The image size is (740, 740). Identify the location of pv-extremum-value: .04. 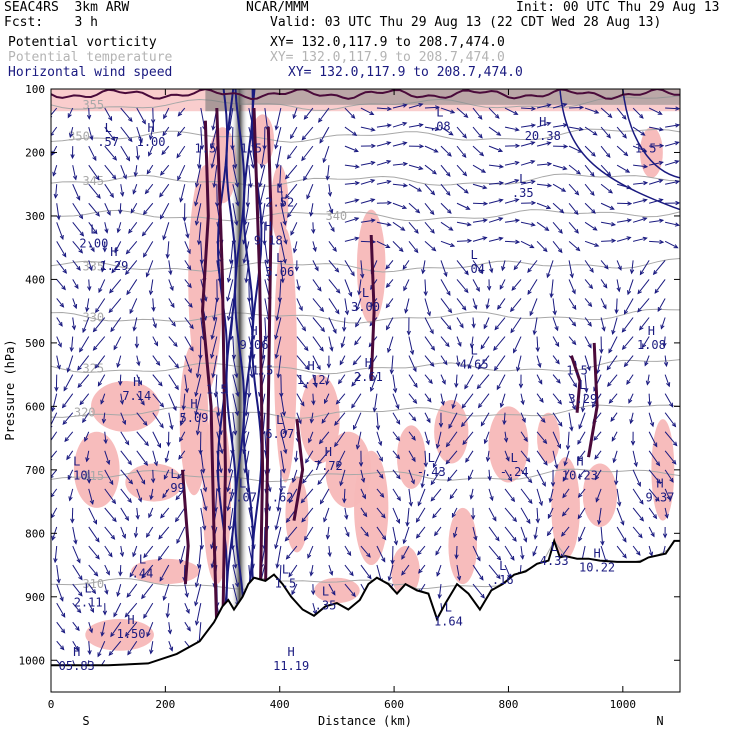
(474, 269).